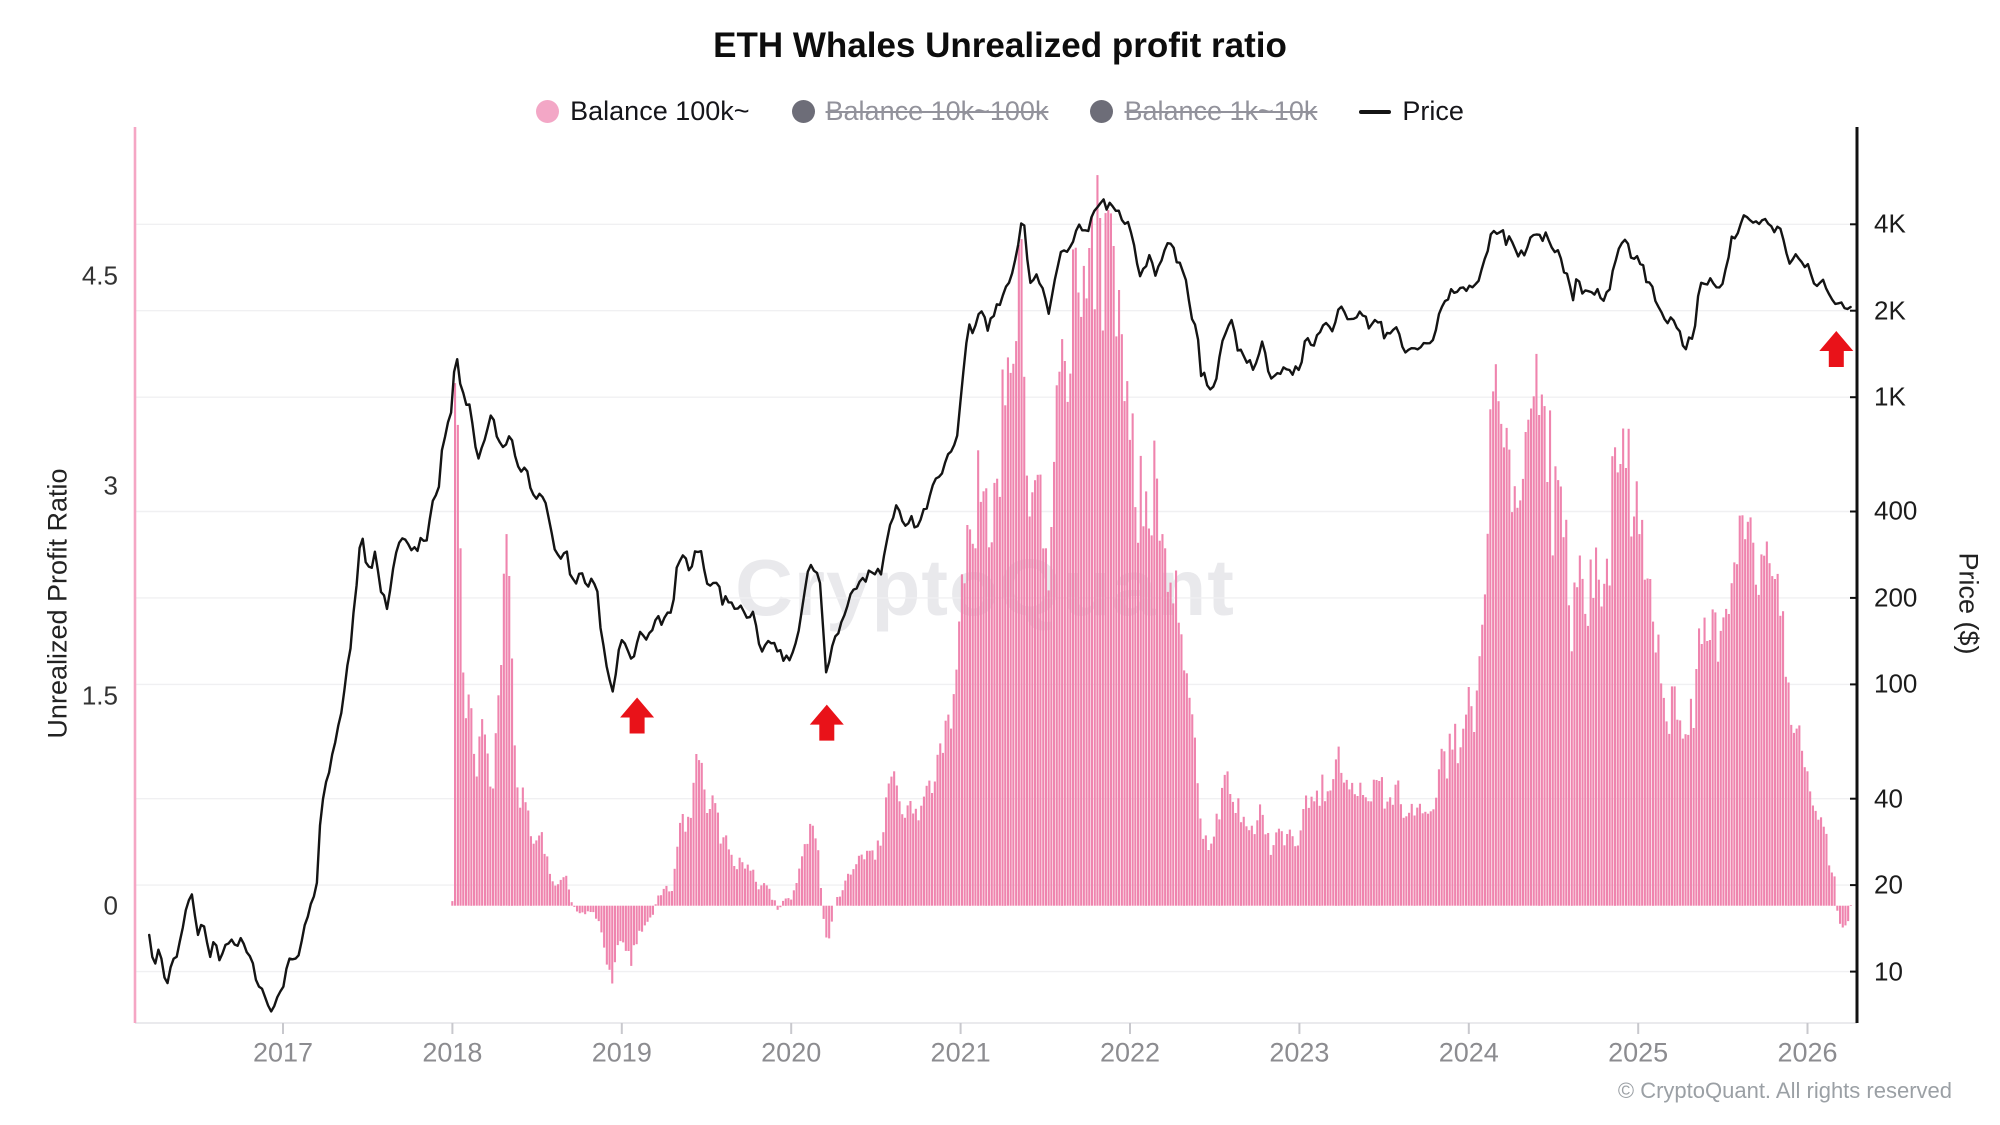  Describe the element at coordinates (1968, 603) in the screenshot. I see `right-axis-title: Price ($)` at that location.